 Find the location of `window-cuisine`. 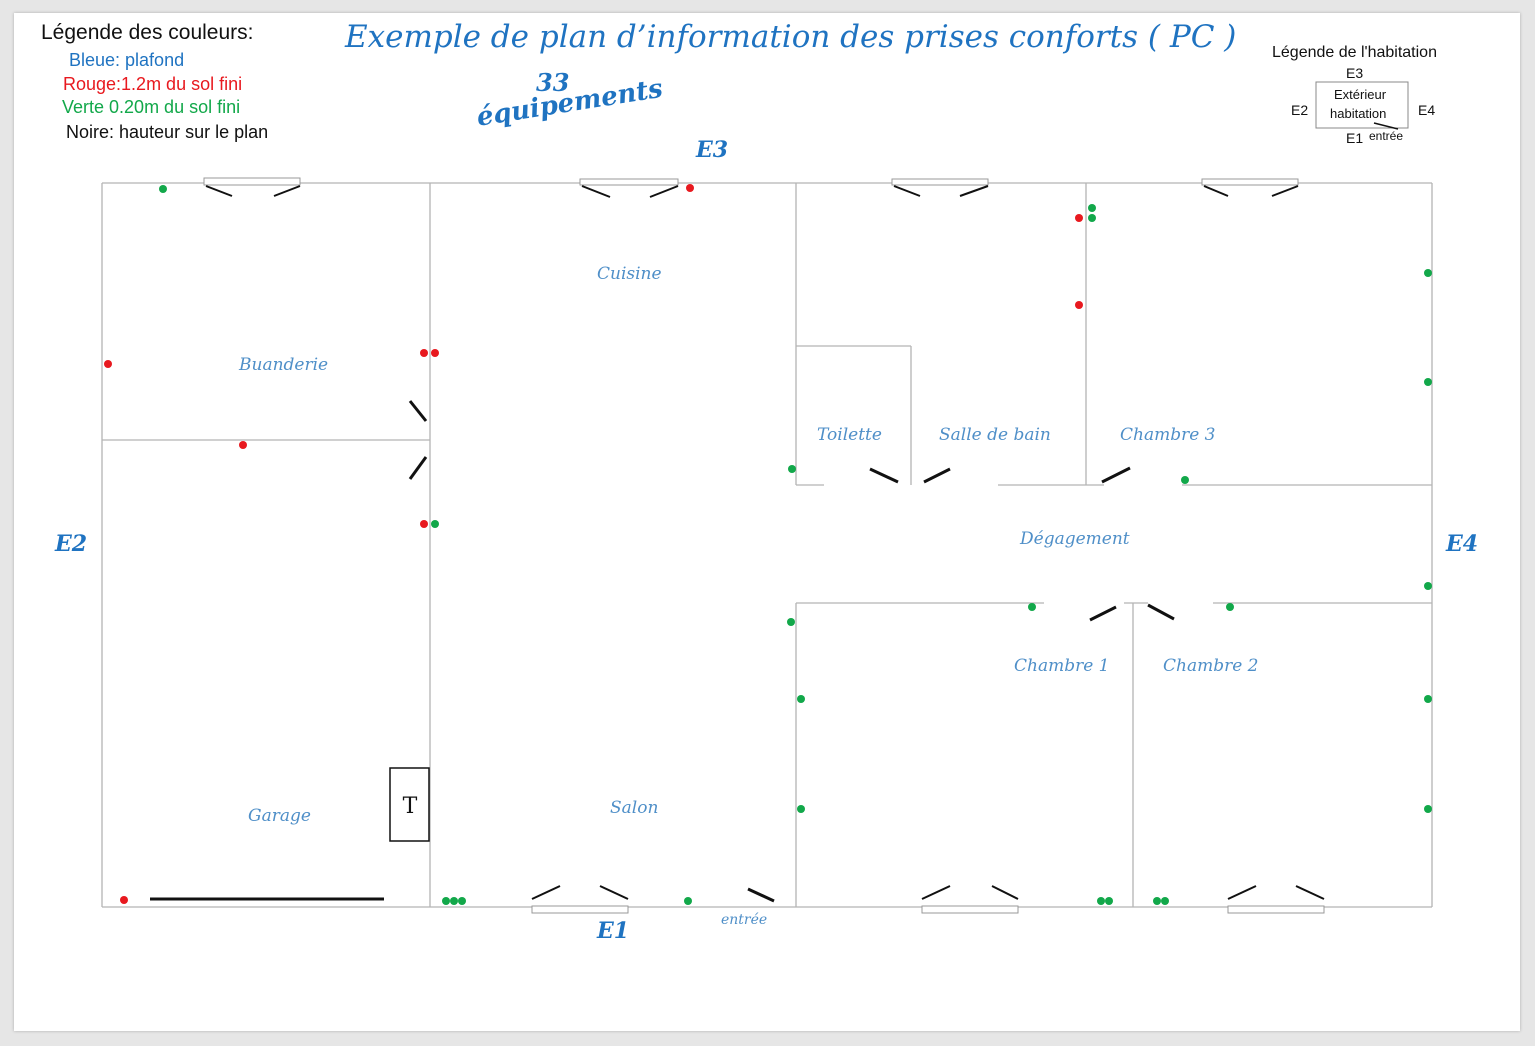

window-cuisine is located at coordinates (629, 188).